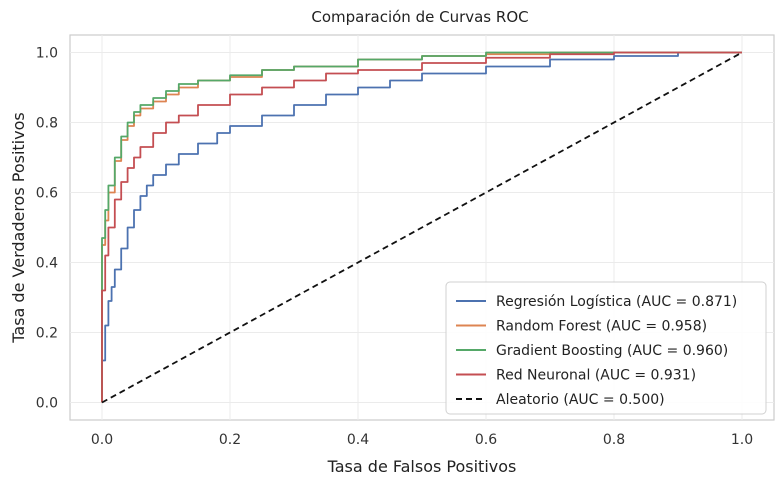 The width and height of the screenshot is (784, 484). Describe the element at coordinates (47, 334) in the screenshot. I see `y-tick-label: 0.2` at that location.